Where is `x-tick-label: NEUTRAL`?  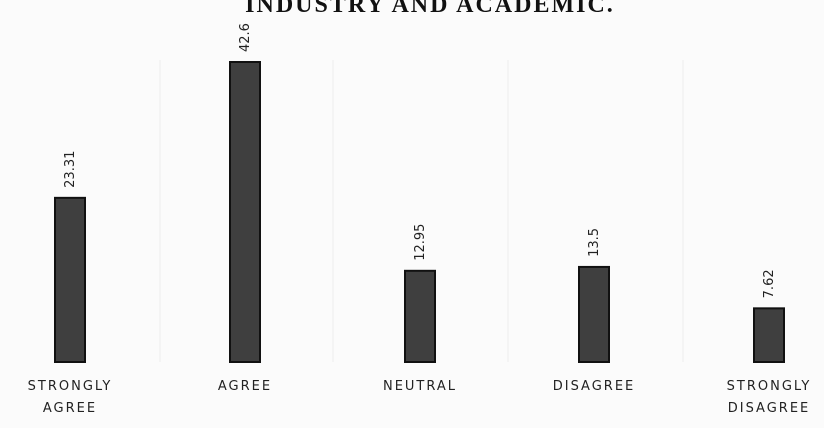
x-tick-label: NEUTRAL is located at coordinates (420, 386).